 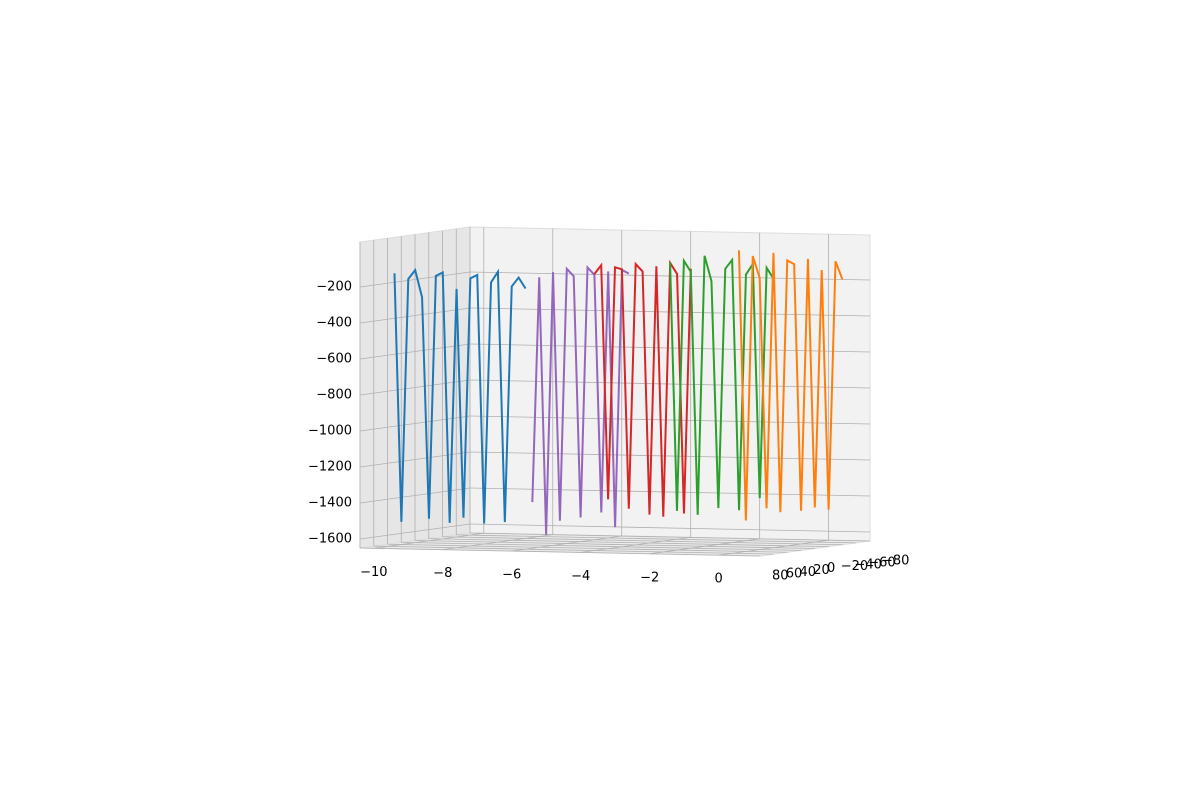 What do you see at coordinates (330, 431) in the screenshot?
I see `z-tick-label: −1000` at bounding box center [330, 431].